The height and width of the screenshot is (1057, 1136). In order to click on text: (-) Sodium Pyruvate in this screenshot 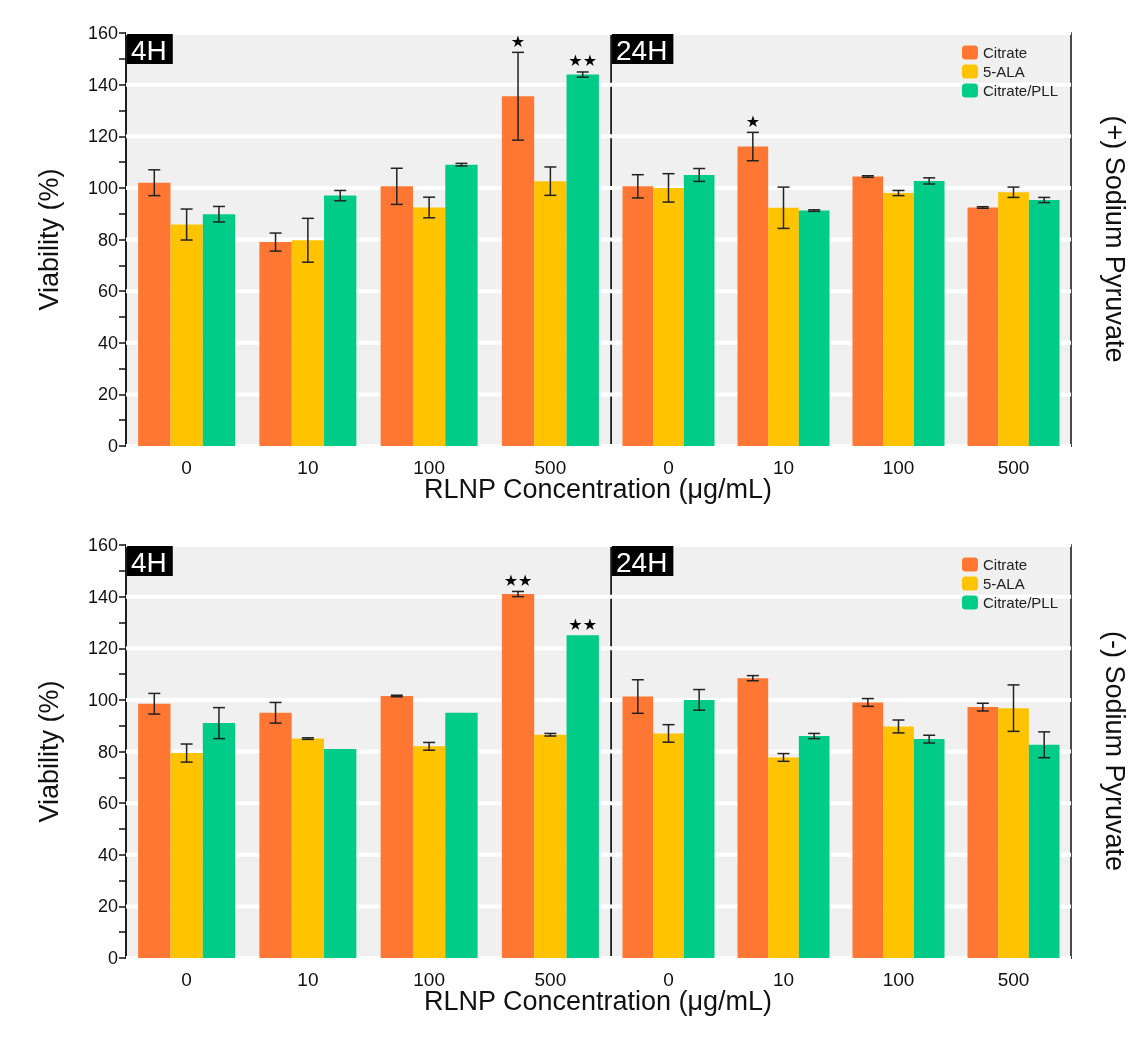, I will do `click(1114, 751)`.